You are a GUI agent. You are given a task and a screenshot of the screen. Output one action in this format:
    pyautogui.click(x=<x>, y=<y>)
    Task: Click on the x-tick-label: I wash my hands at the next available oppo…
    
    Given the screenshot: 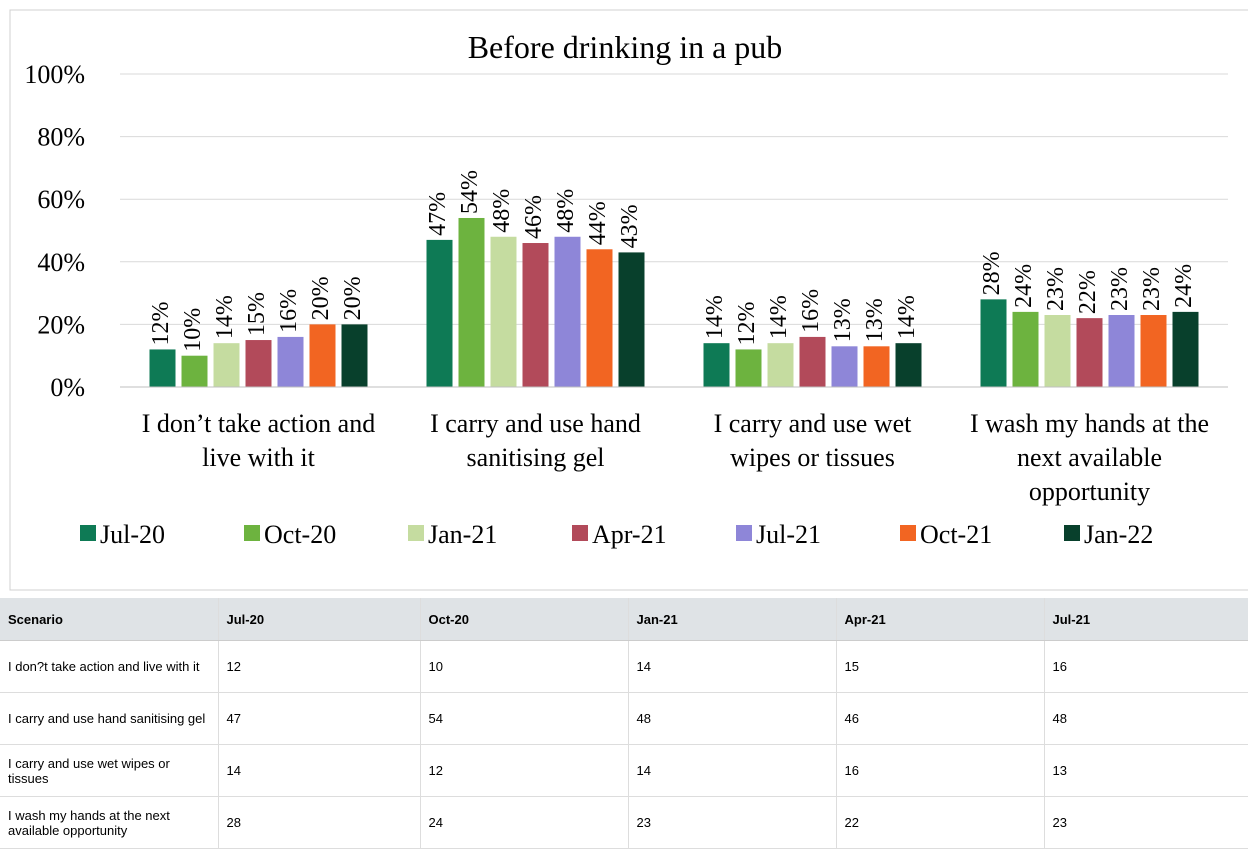 What is the action you would take?
    pyautogui.click(x=1089, y=457)
    